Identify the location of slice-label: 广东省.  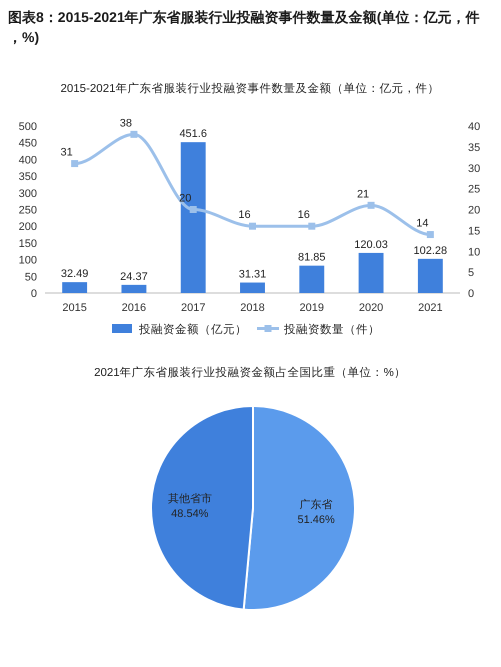
(316, 504).